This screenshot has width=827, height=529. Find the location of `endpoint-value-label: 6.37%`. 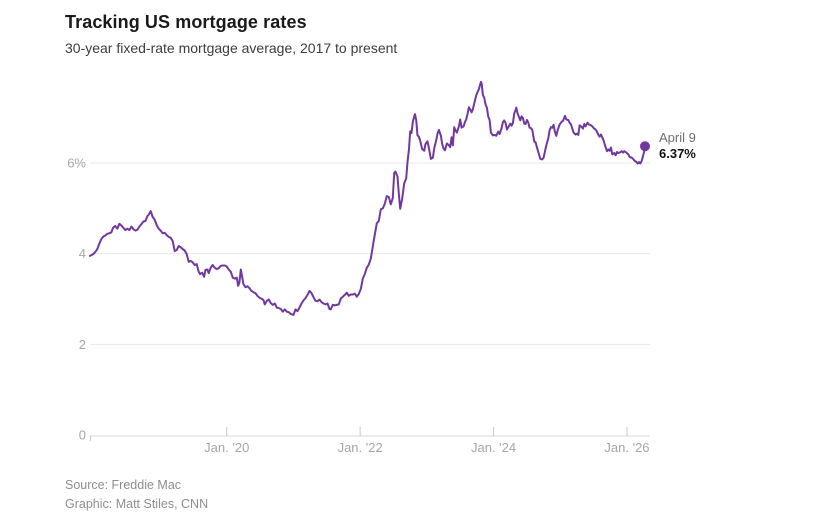

endpoint-value-label: 6.37% is located at coordinates (677, 153).